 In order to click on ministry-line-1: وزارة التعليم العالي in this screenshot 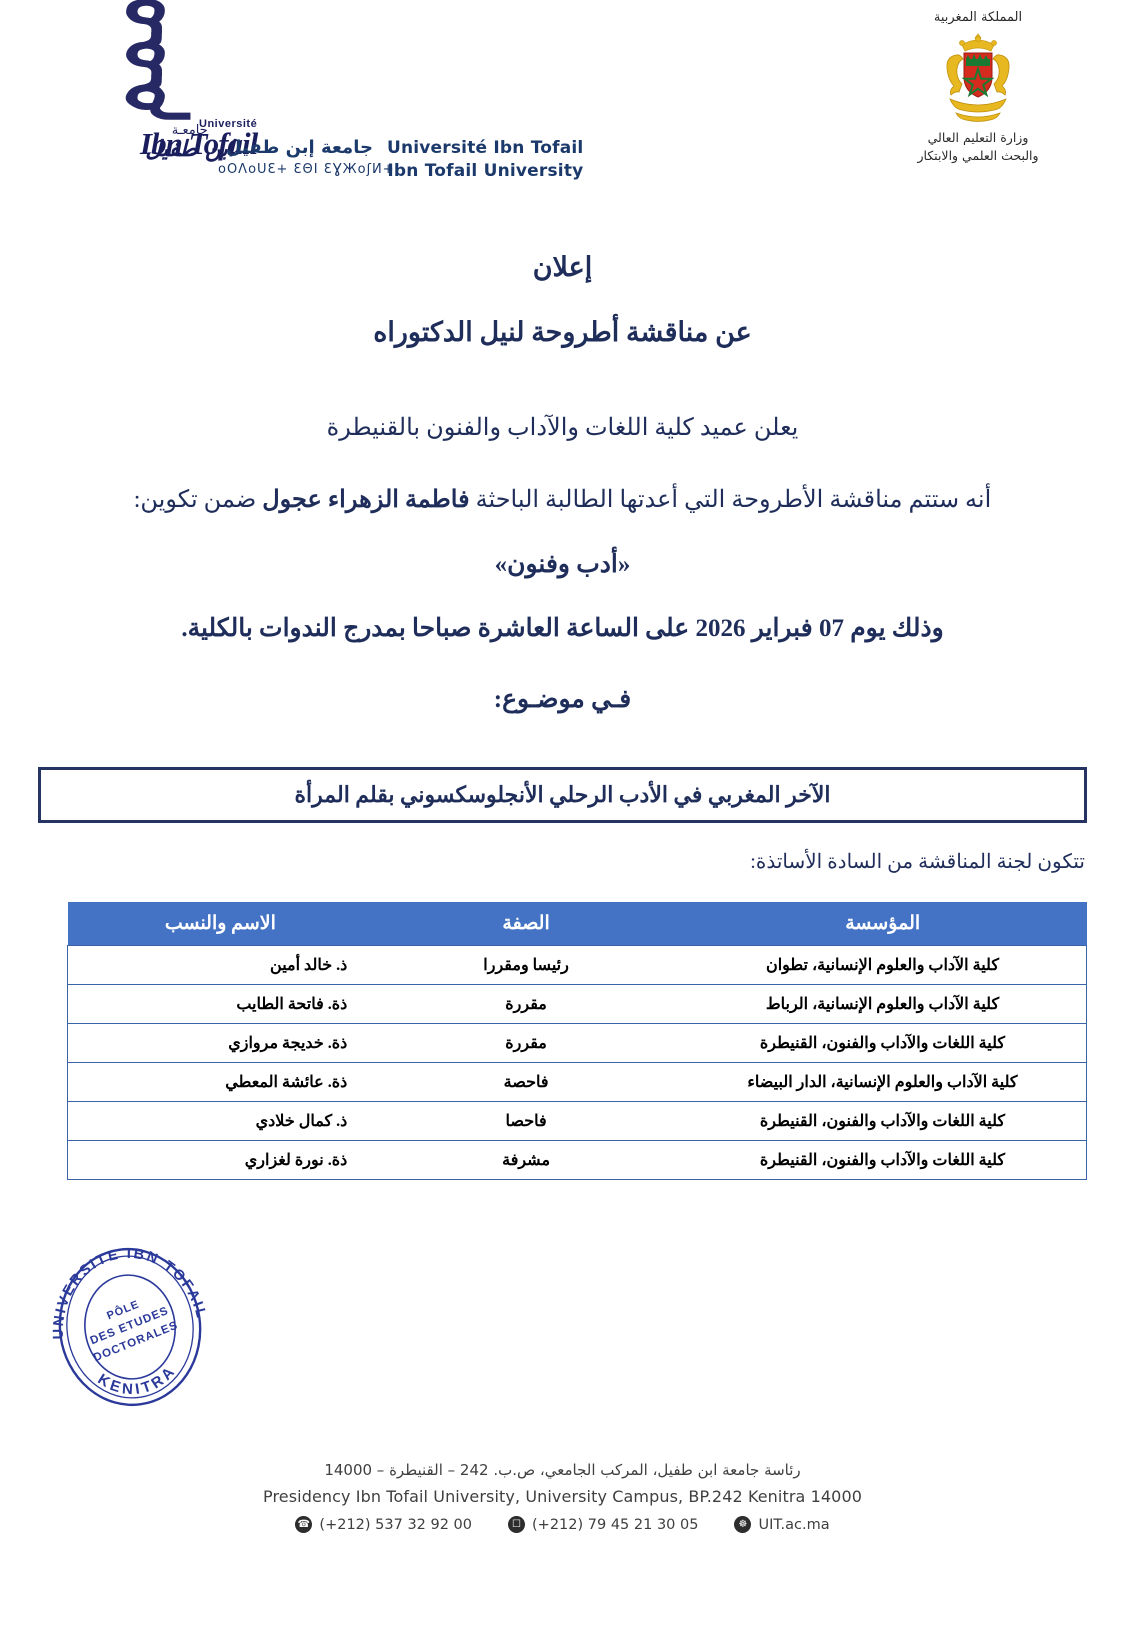, I will do `click(978, 137)`.